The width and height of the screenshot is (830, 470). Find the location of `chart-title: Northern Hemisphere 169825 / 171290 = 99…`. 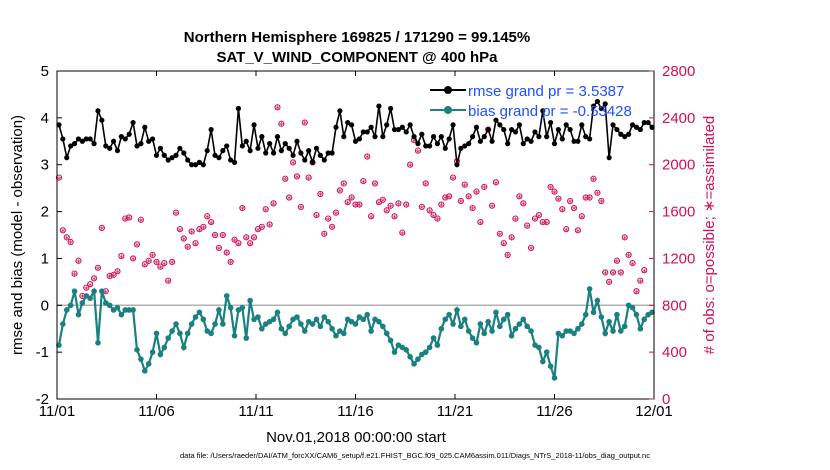

chart-title: Northern Hemisphere 169825 / 171290 = 99… is located at coordinates (357, 37).